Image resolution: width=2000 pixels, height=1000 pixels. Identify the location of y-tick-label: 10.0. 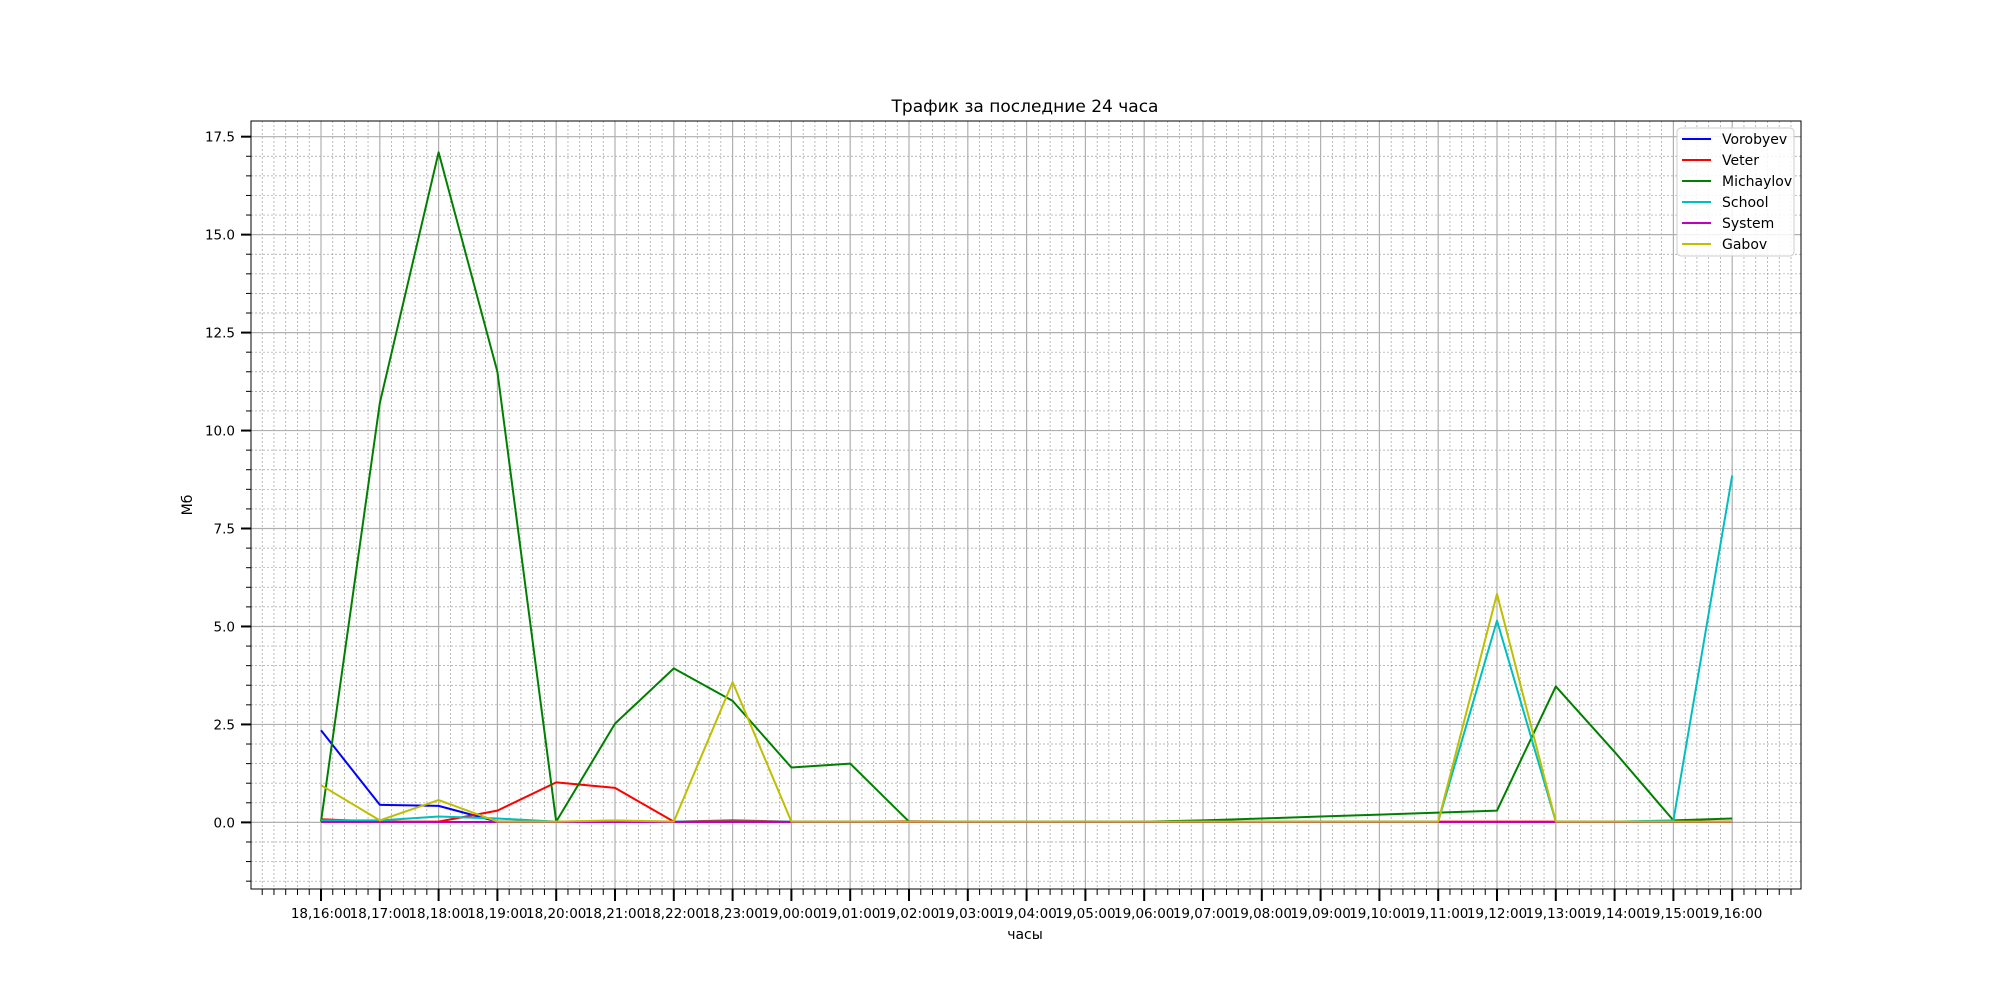
(220, 432).